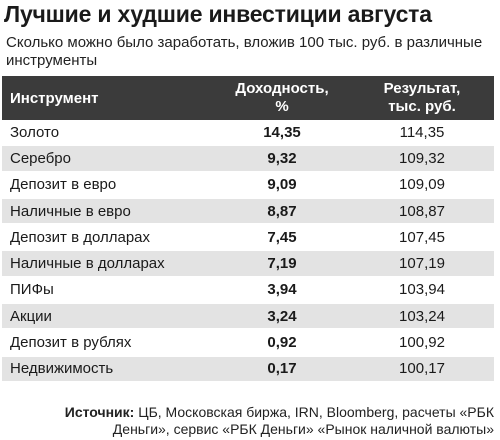 The width and height of the screenshot is (500, 440). Describe the element at coordinates (422, 88) in the screenshot. I see `header-result-line1: Результат,` at that location.